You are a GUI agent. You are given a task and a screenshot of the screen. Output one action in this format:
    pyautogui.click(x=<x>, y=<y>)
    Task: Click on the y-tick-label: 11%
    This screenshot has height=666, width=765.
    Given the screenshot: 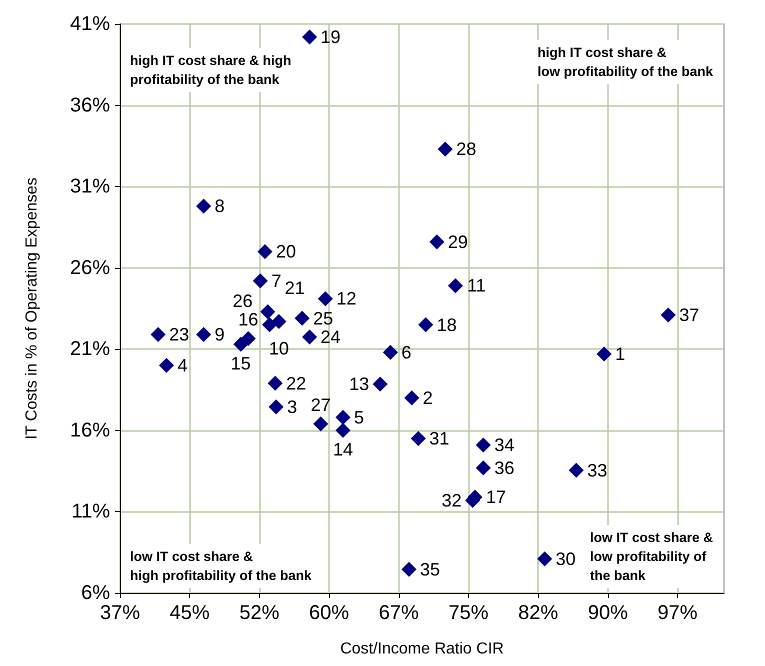 What is the action you would take?
    pyautogui.click(x=90, y=511)
    